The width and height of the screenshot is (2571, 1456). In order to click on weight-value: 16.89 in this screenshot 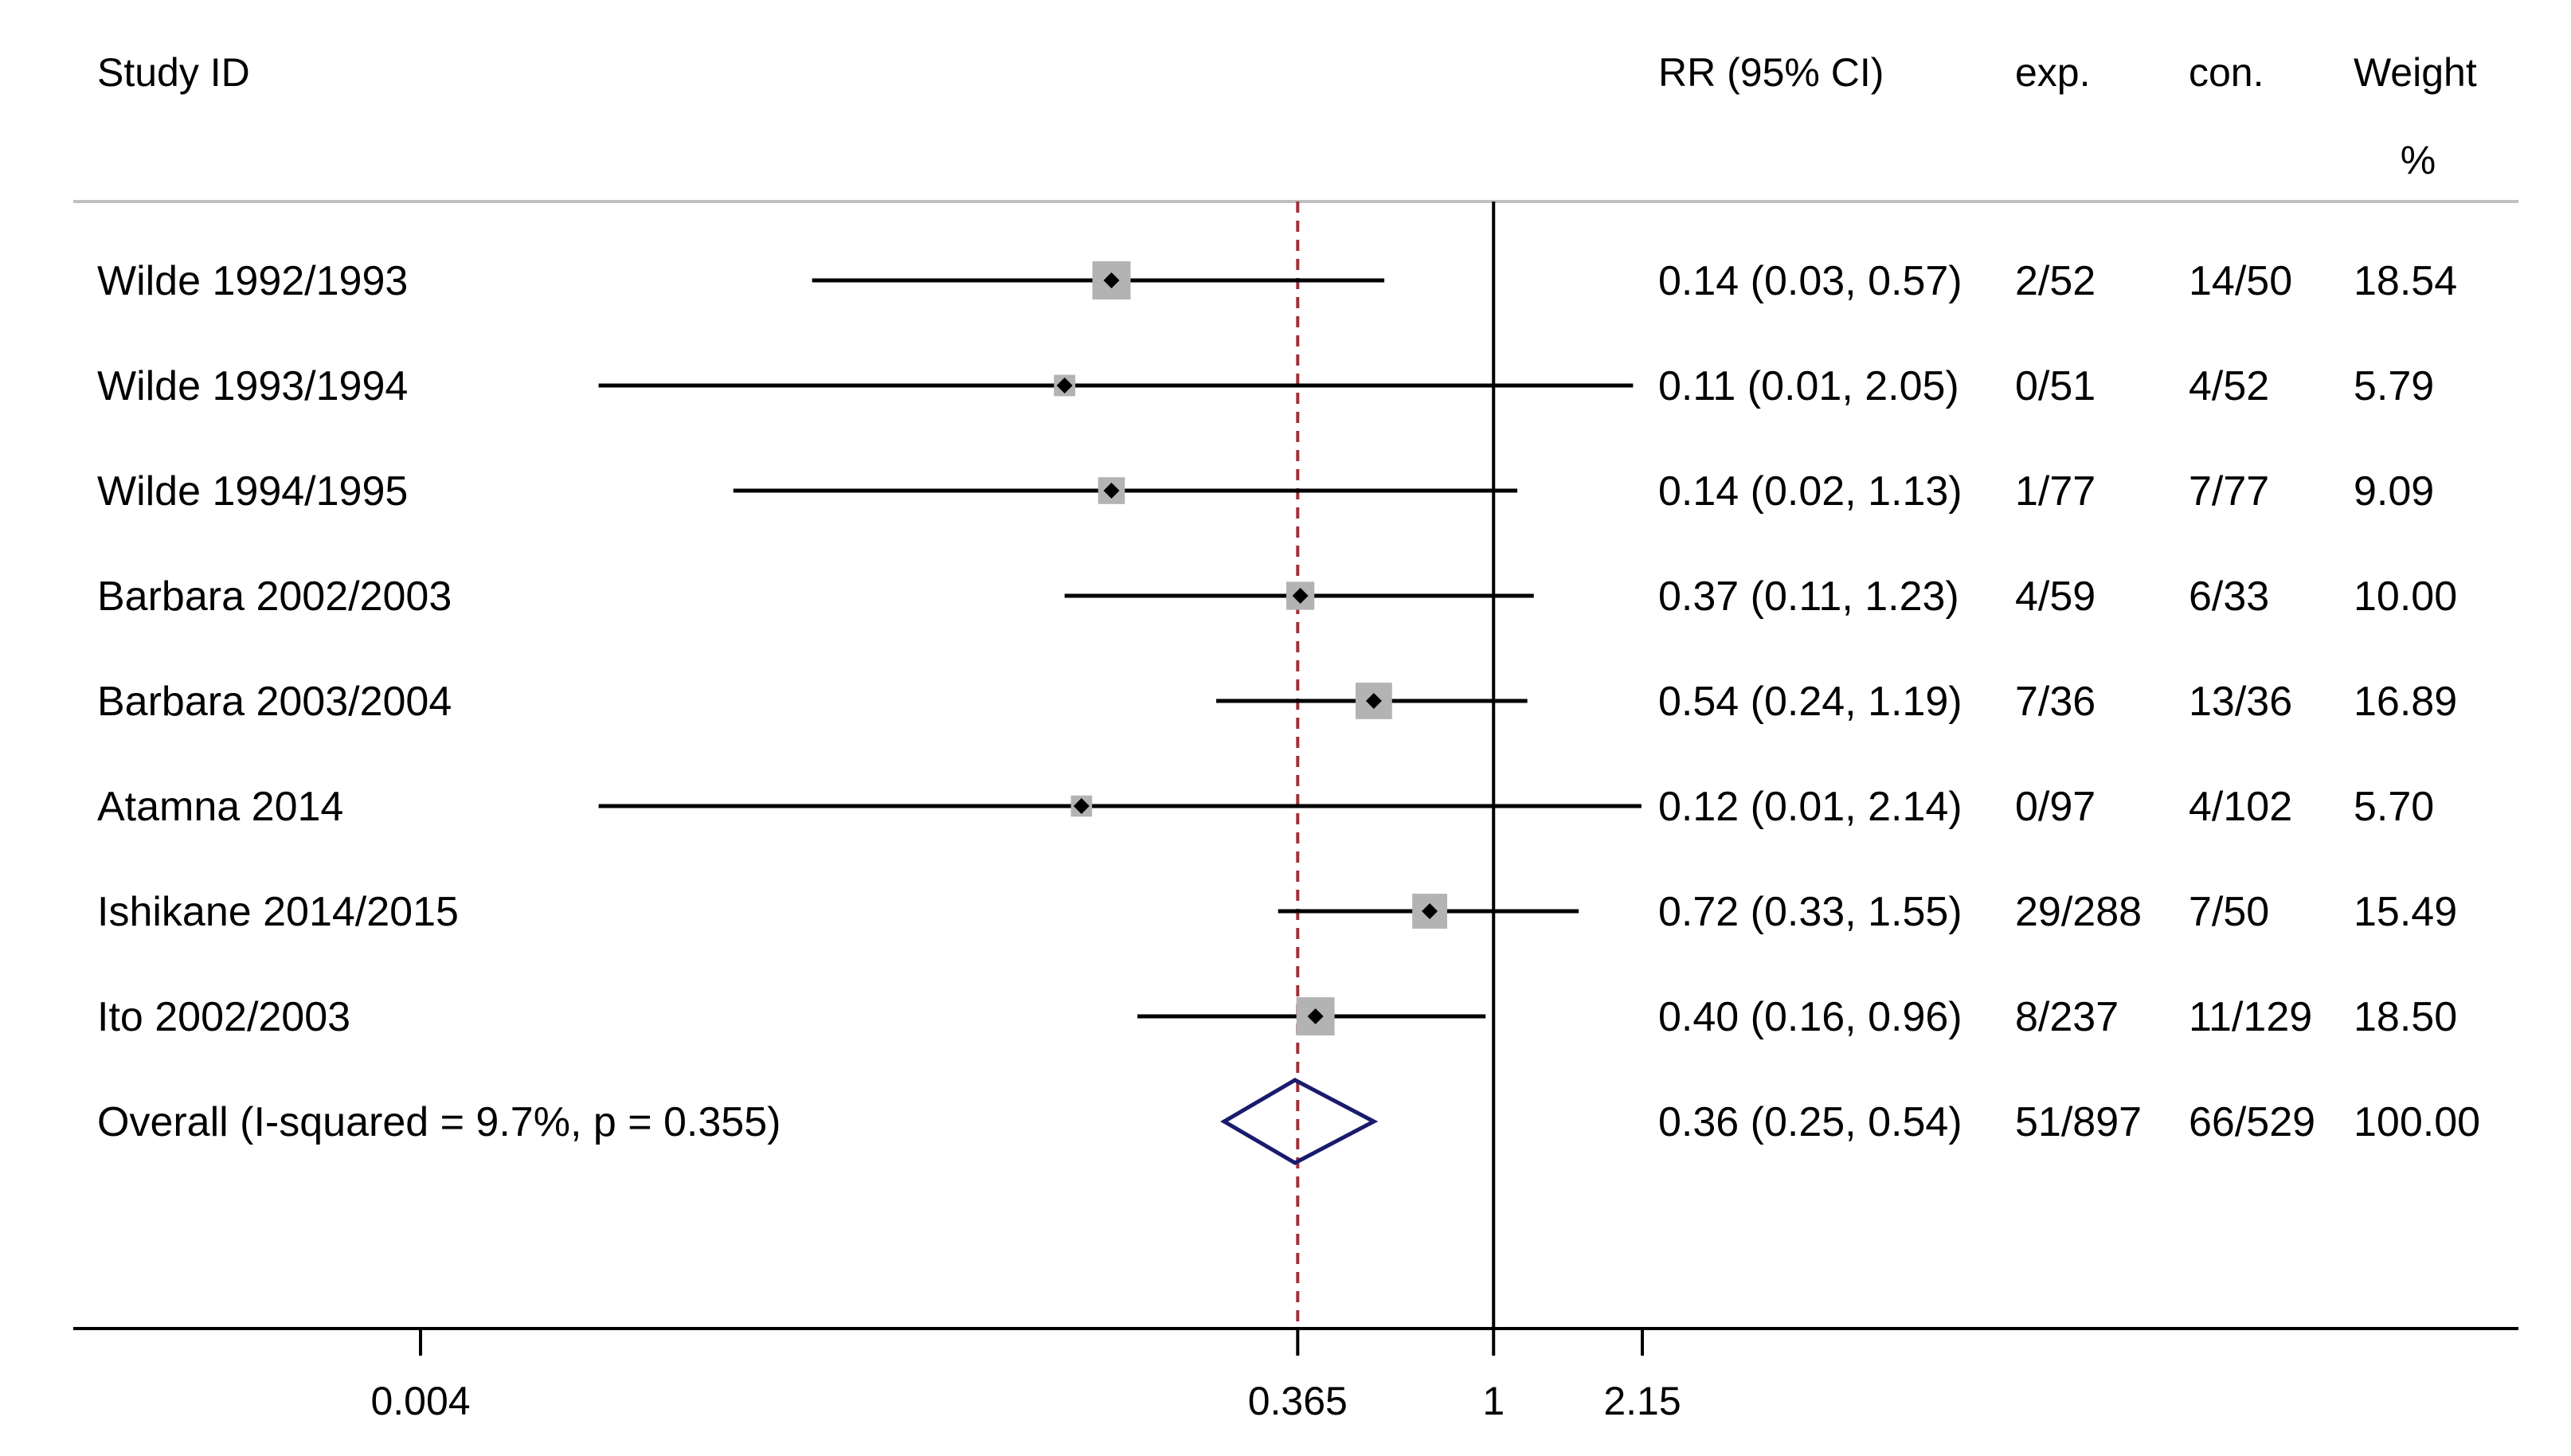, I will do `click(2405, 702)`.